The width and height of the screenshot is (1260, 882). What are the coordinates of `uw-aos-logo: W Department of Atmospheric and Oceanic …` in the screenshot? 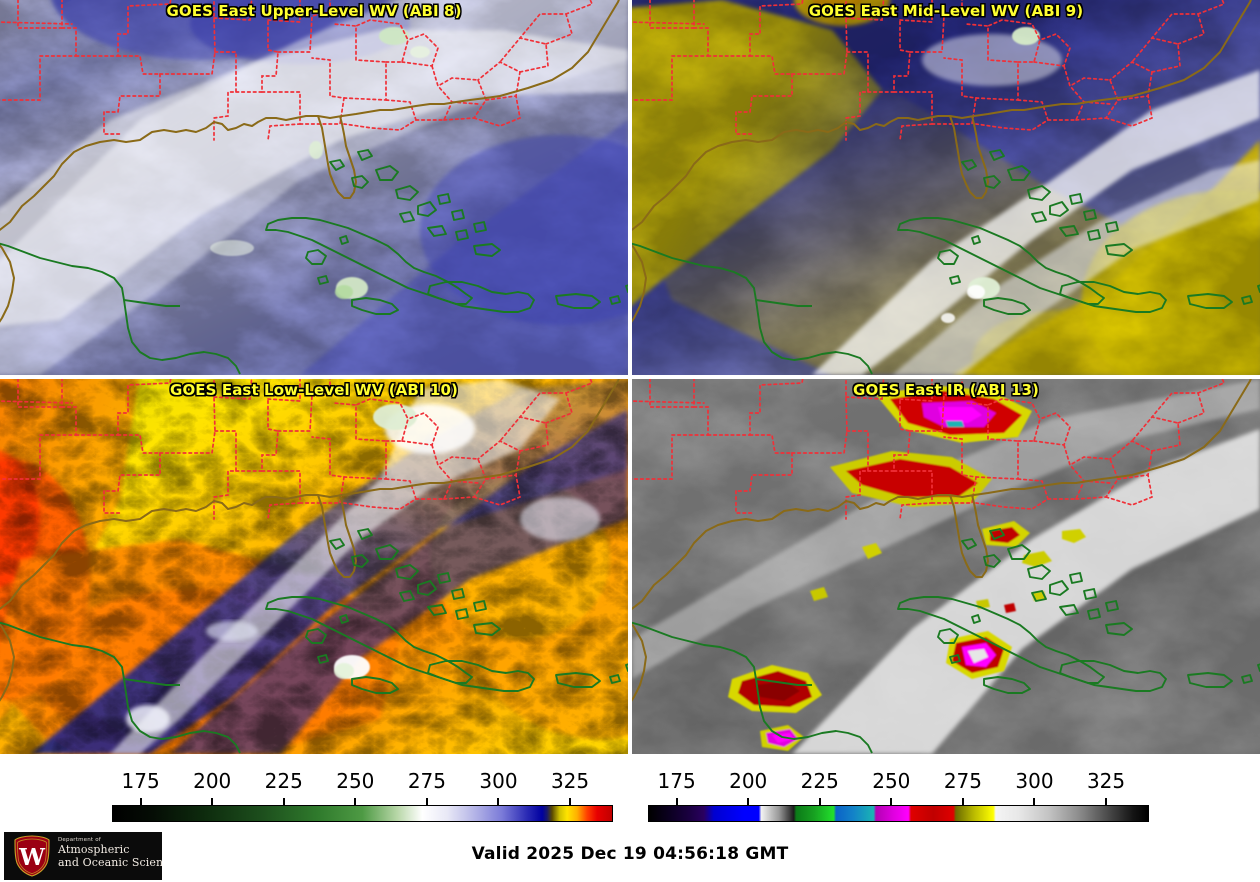 It's located at (83, 856).